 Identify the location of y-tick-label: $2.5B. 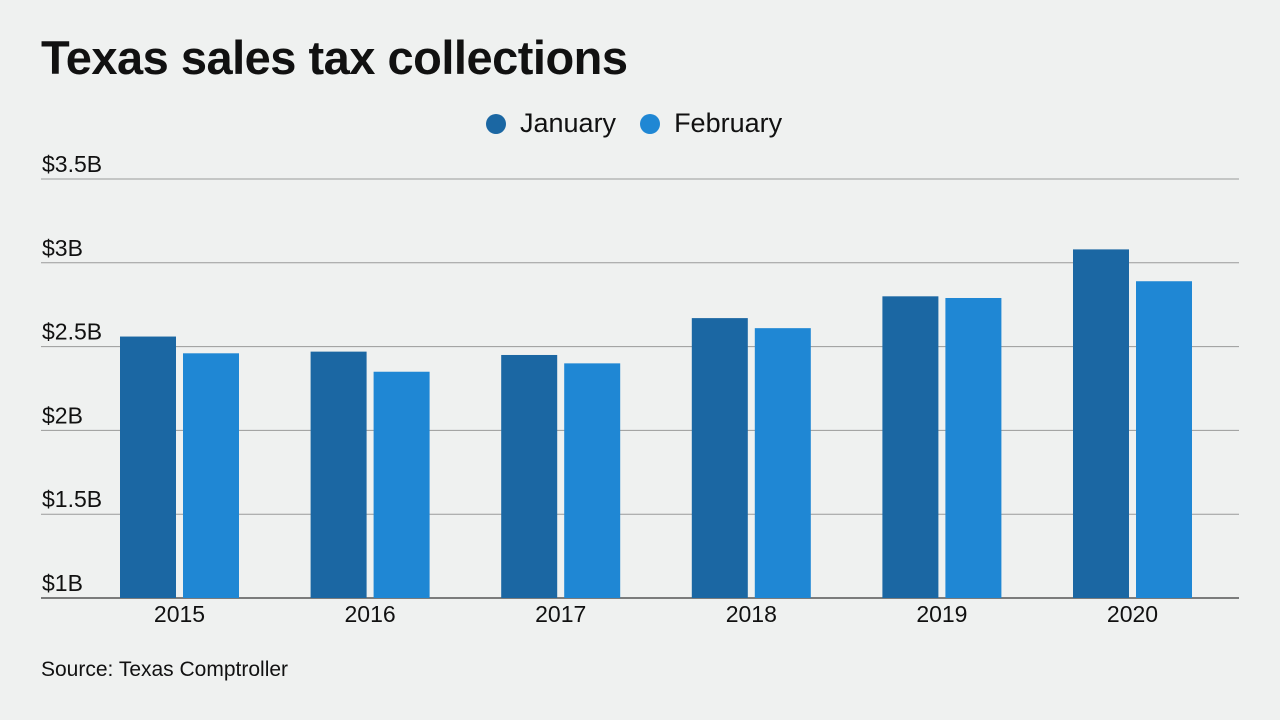
(72, 332).